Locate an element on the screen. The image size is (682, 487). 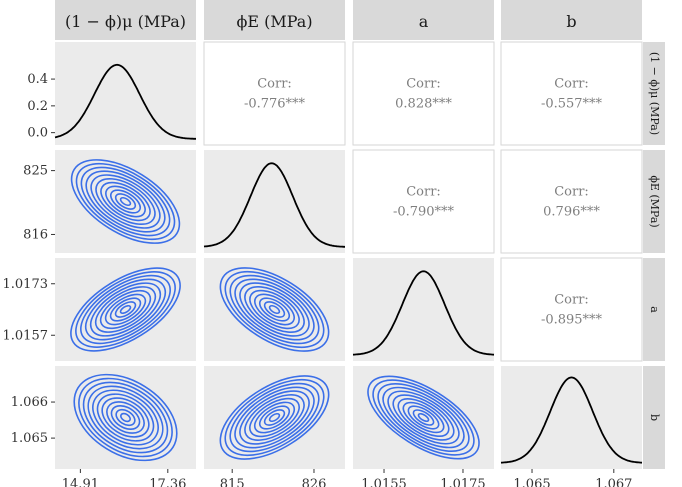
contour-r2-c0-lvl3 is located at coordinates (125, 309).